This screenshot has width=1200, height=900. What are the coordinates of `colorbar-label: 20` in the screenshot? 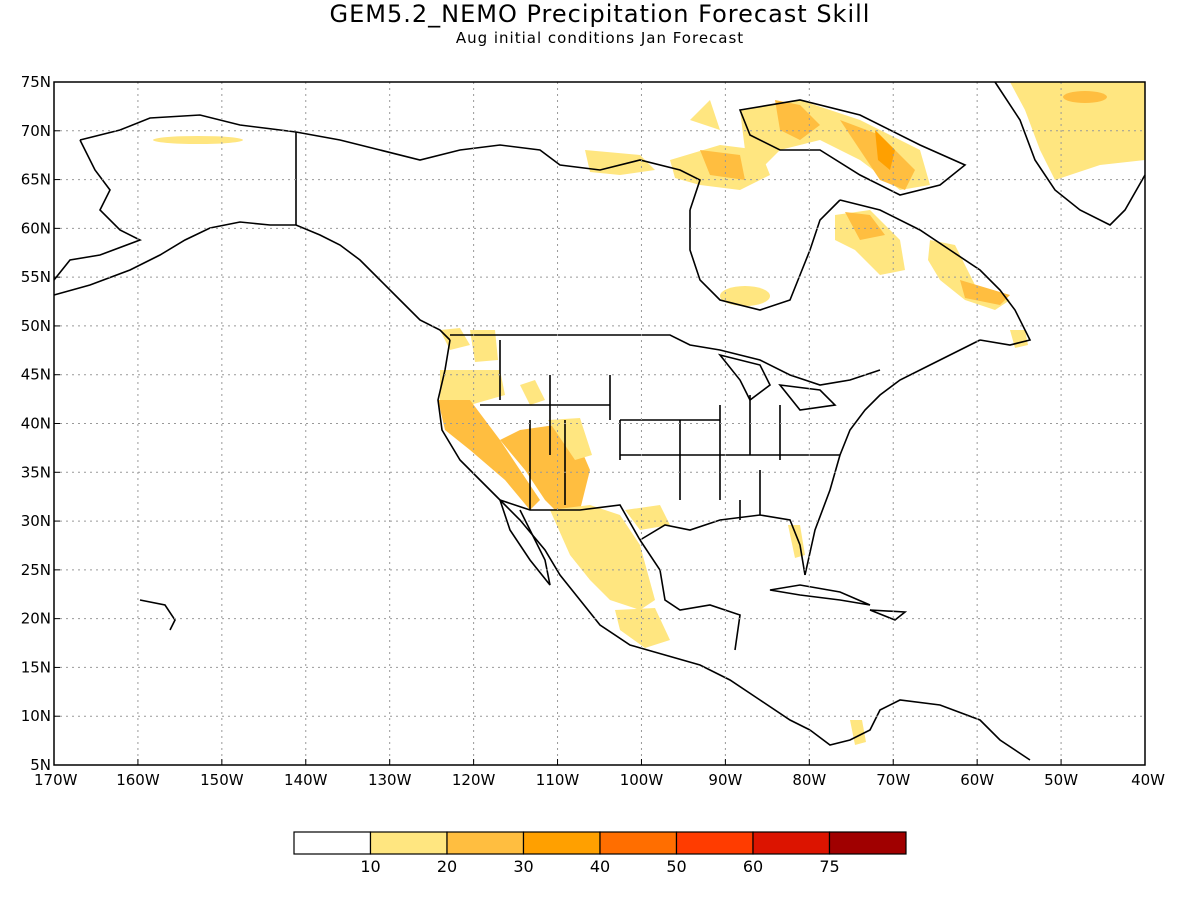 It's located at (447, 866).